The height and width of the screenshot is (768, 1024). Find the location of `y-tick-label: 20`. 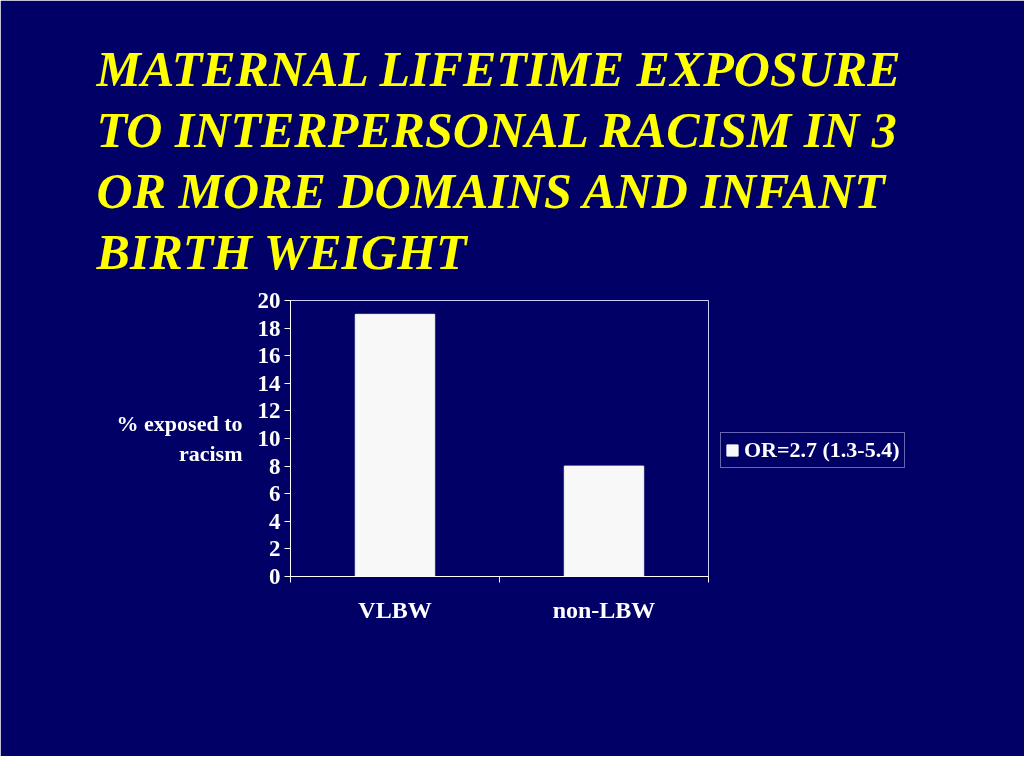

y-tick-label: 20 is located at coordinates (269, 300).